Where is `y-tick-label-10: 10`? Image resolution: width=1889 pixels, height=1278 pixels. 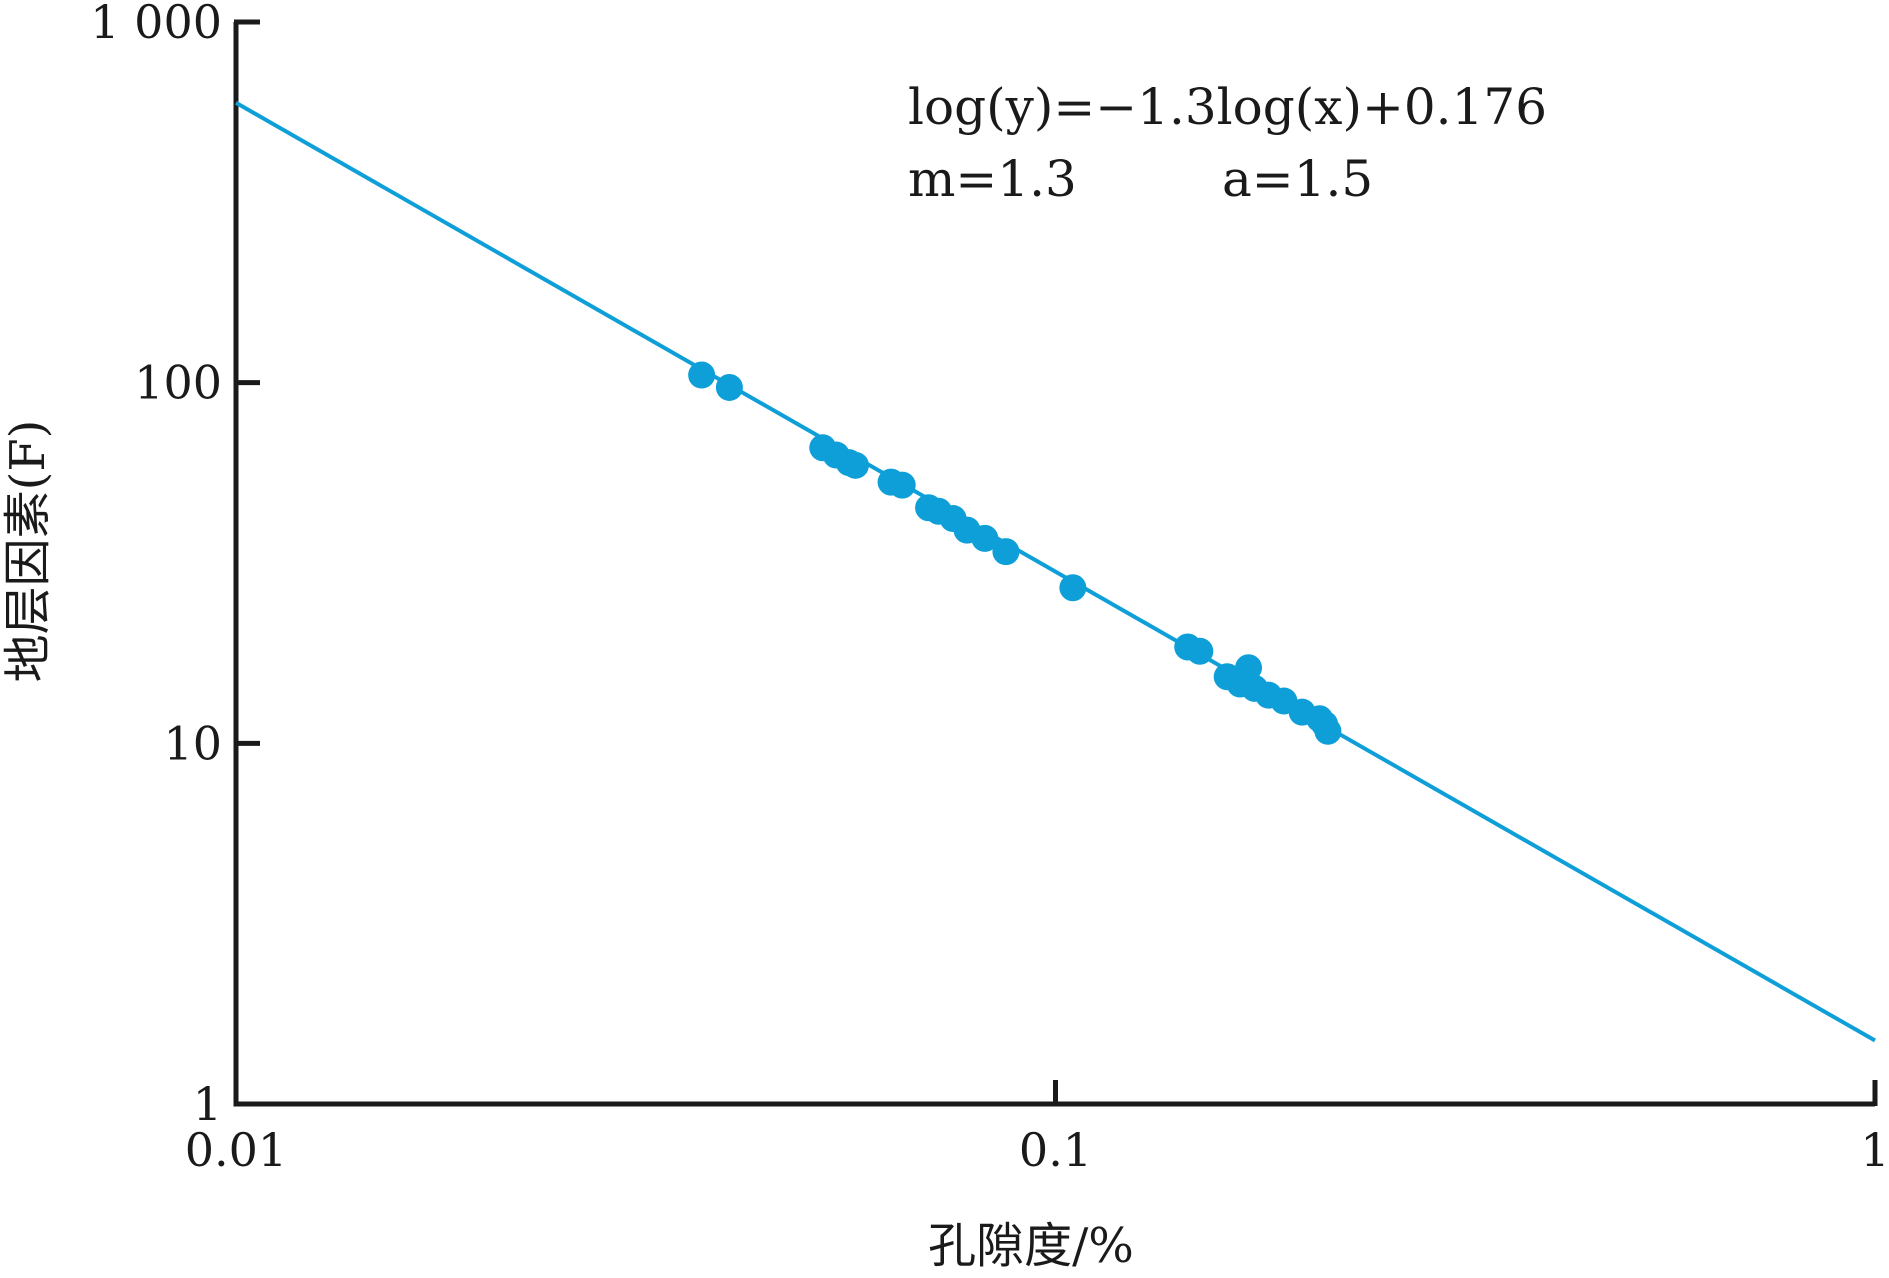
y-tick-label-10: 10 is located at coordinates (192, 743).